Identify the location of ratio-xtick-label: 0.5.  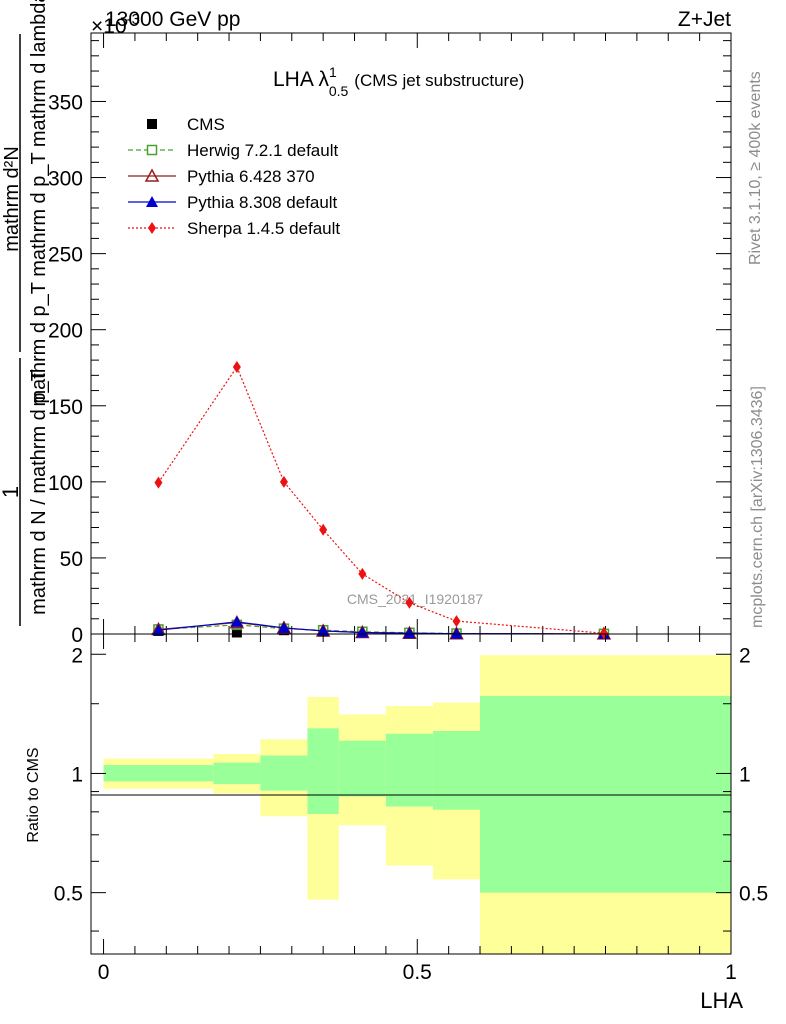
(417, 972).